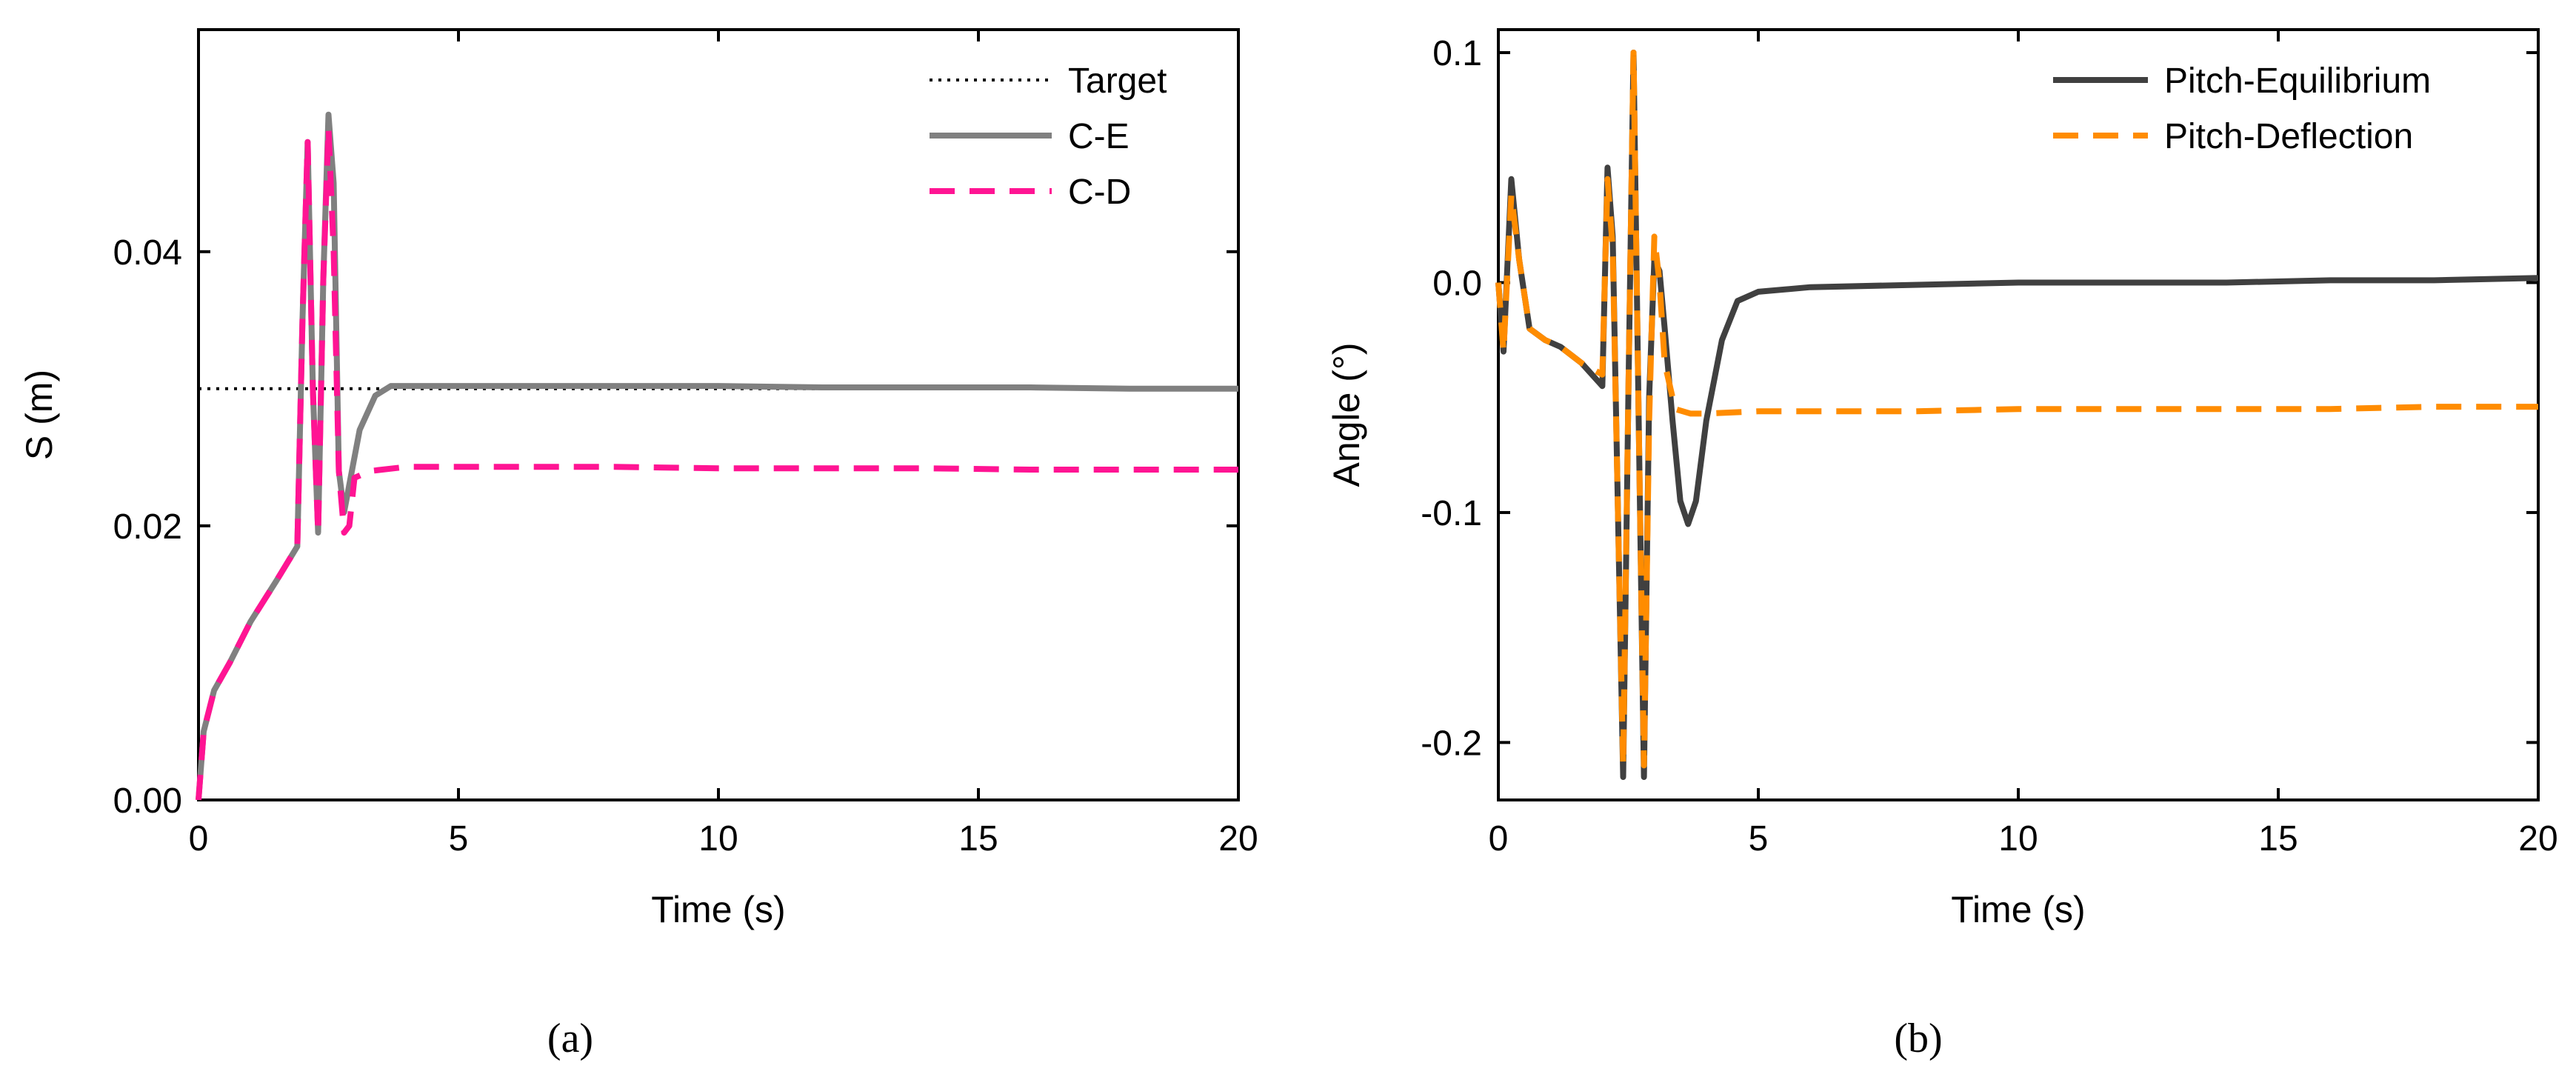 This screenshot has width=2576, height=1077. What do you see at coordinates (1457, 53) in the screenshot?
I see `y-tick-label: 0.1` at bounding box center [1457, 53].